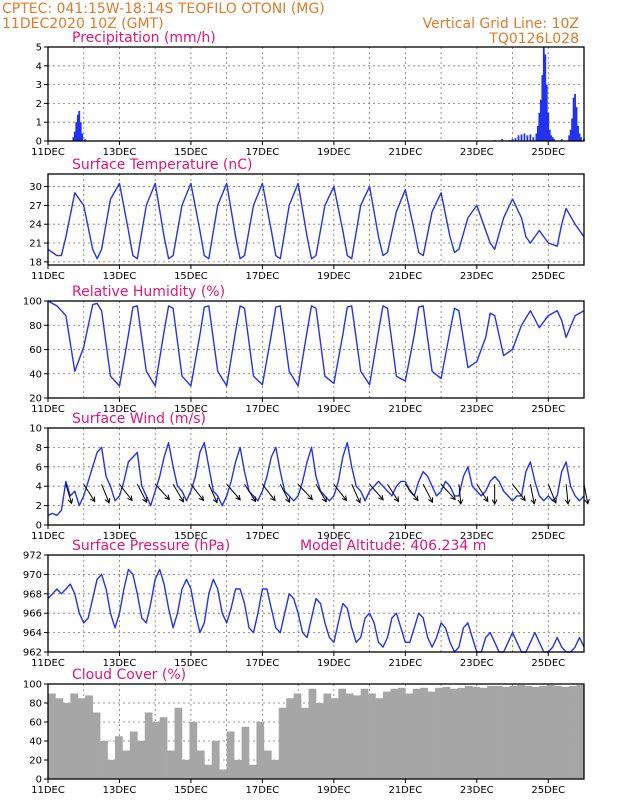 The height and width of the screenshot is (800, 618). I want to click on header-model-code: TQ0126L028, so click(533, 39).